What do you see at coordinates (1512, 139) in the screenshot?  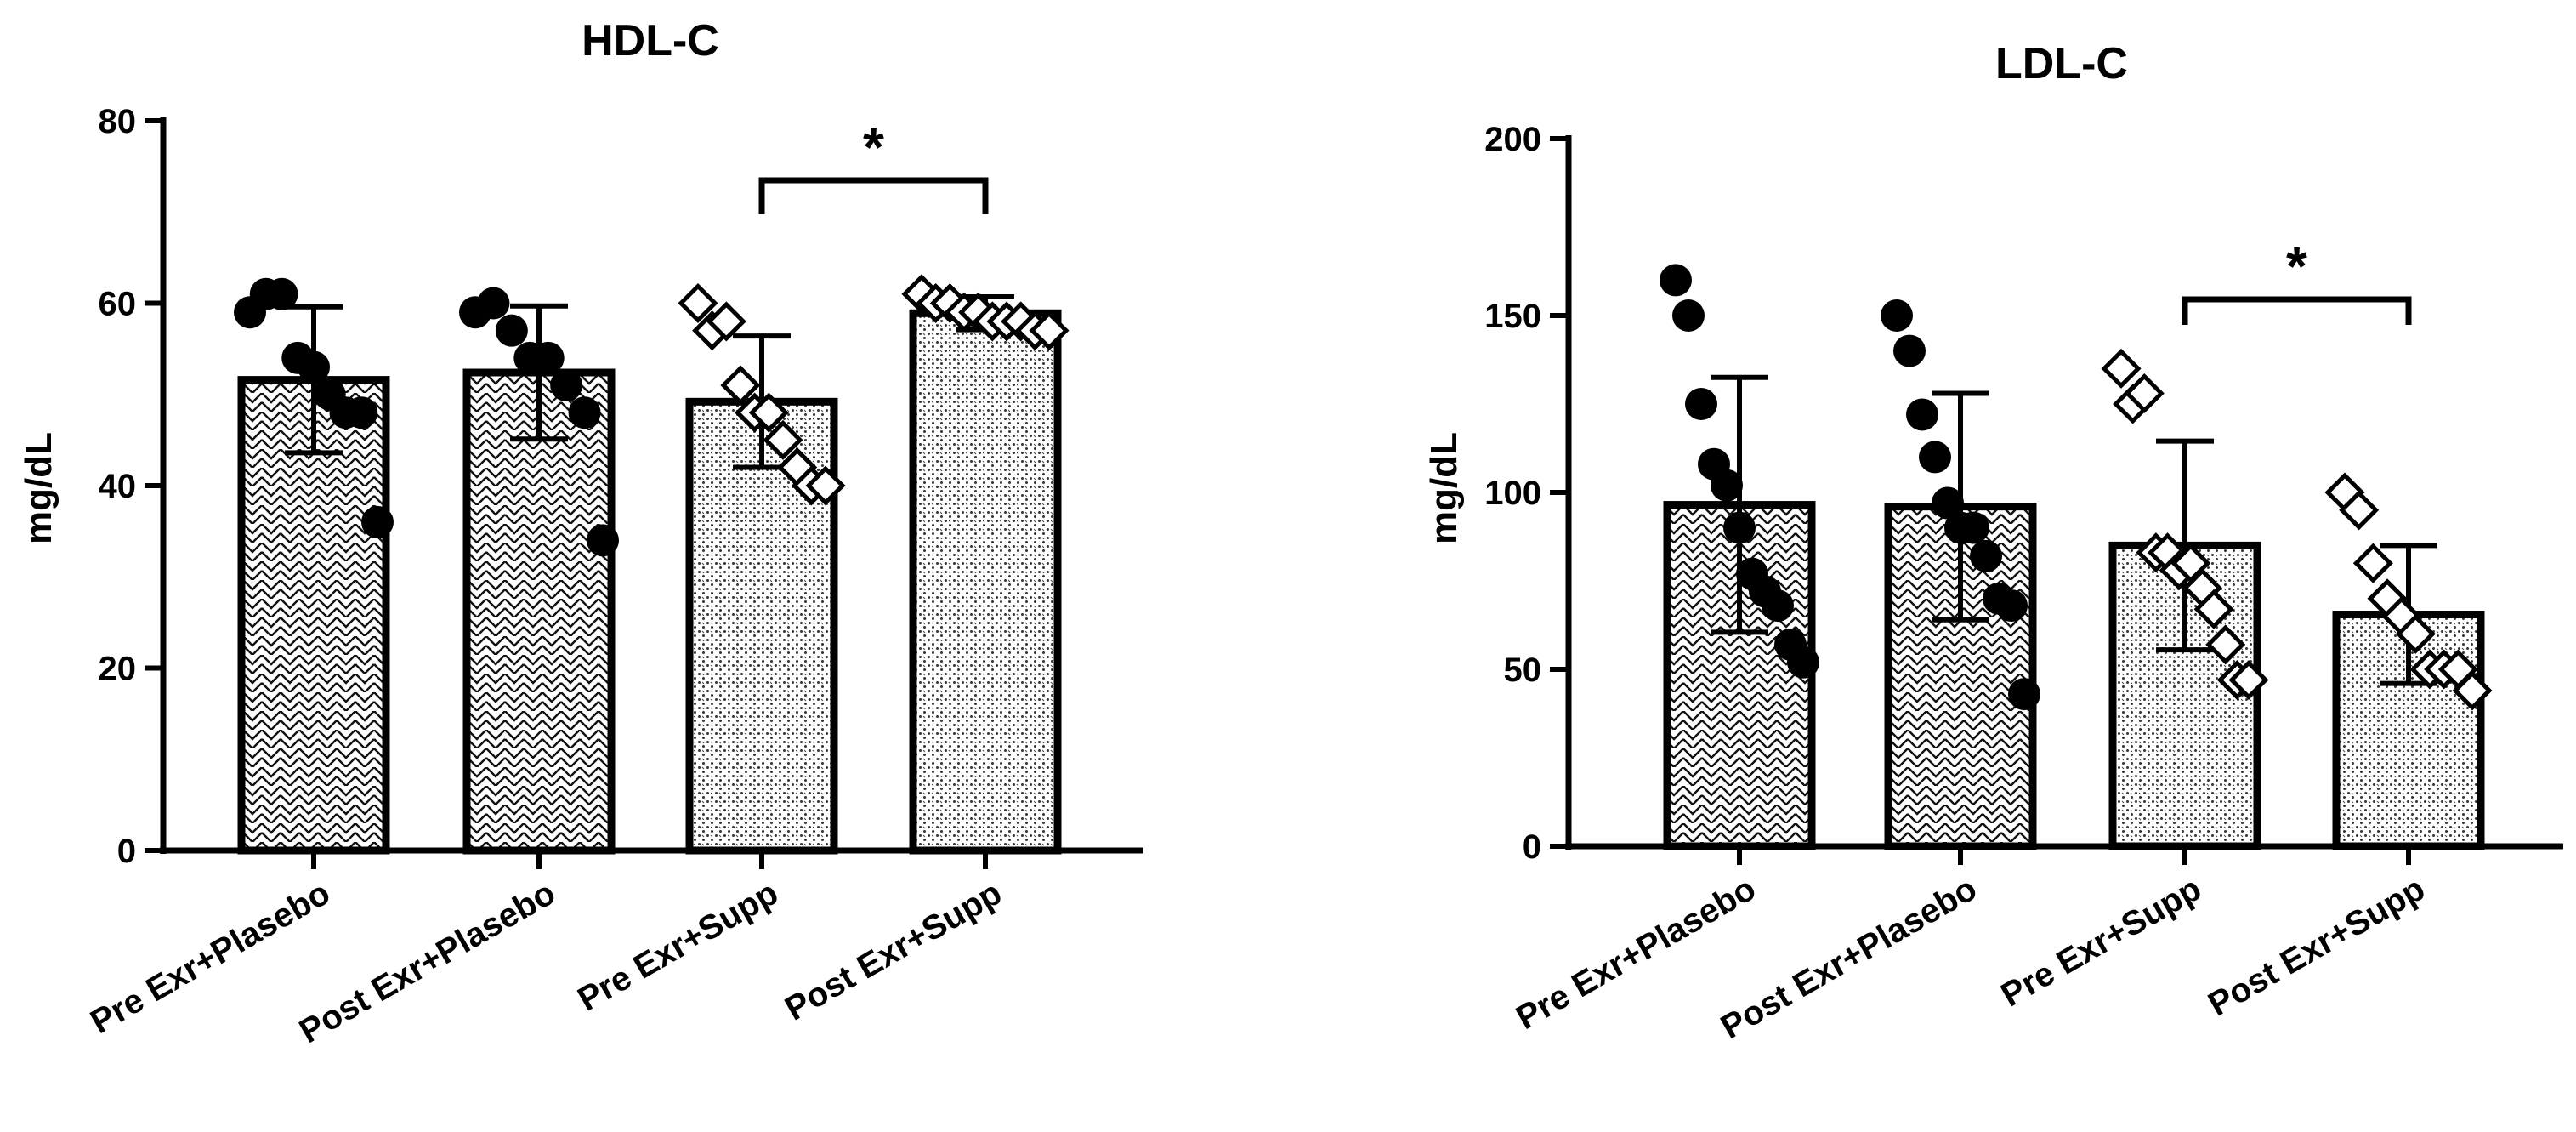 I see `y-tick-label: 200` at bounding box center [1512, 139].